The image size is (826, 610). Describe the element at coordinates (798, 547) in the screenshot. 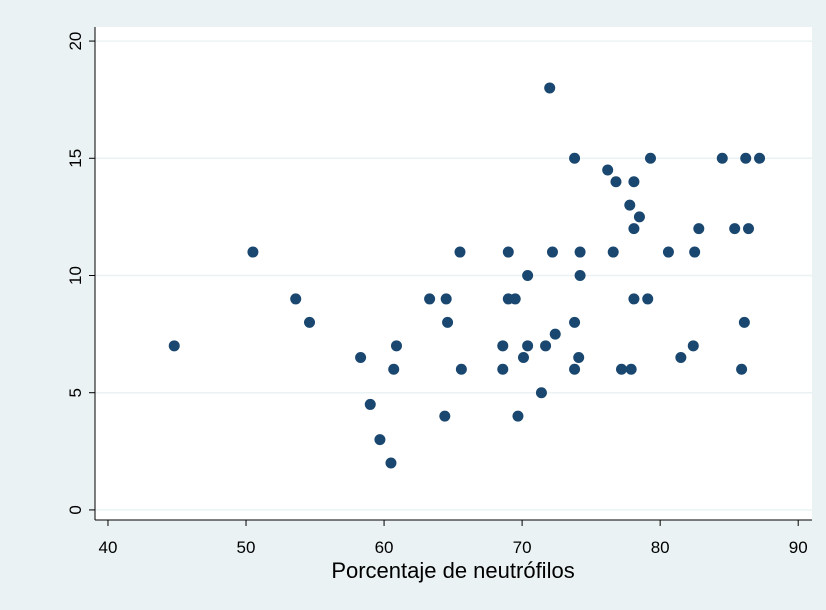

I see `x-tick-label: 90` at that location.